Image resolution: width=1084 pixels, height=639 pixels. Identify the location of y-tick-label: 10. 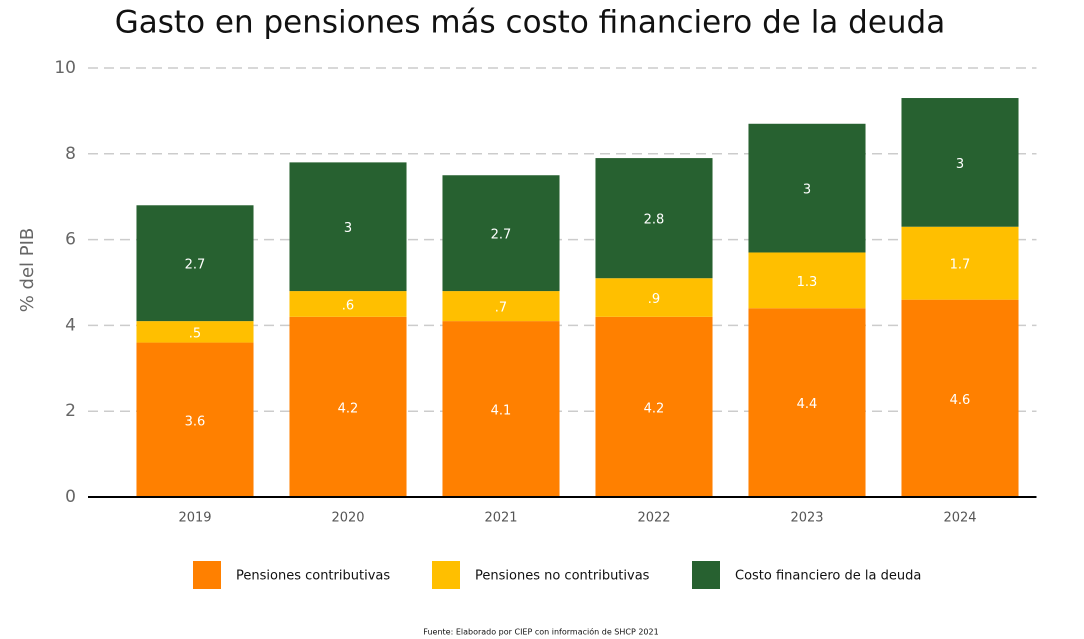
(65, 68).